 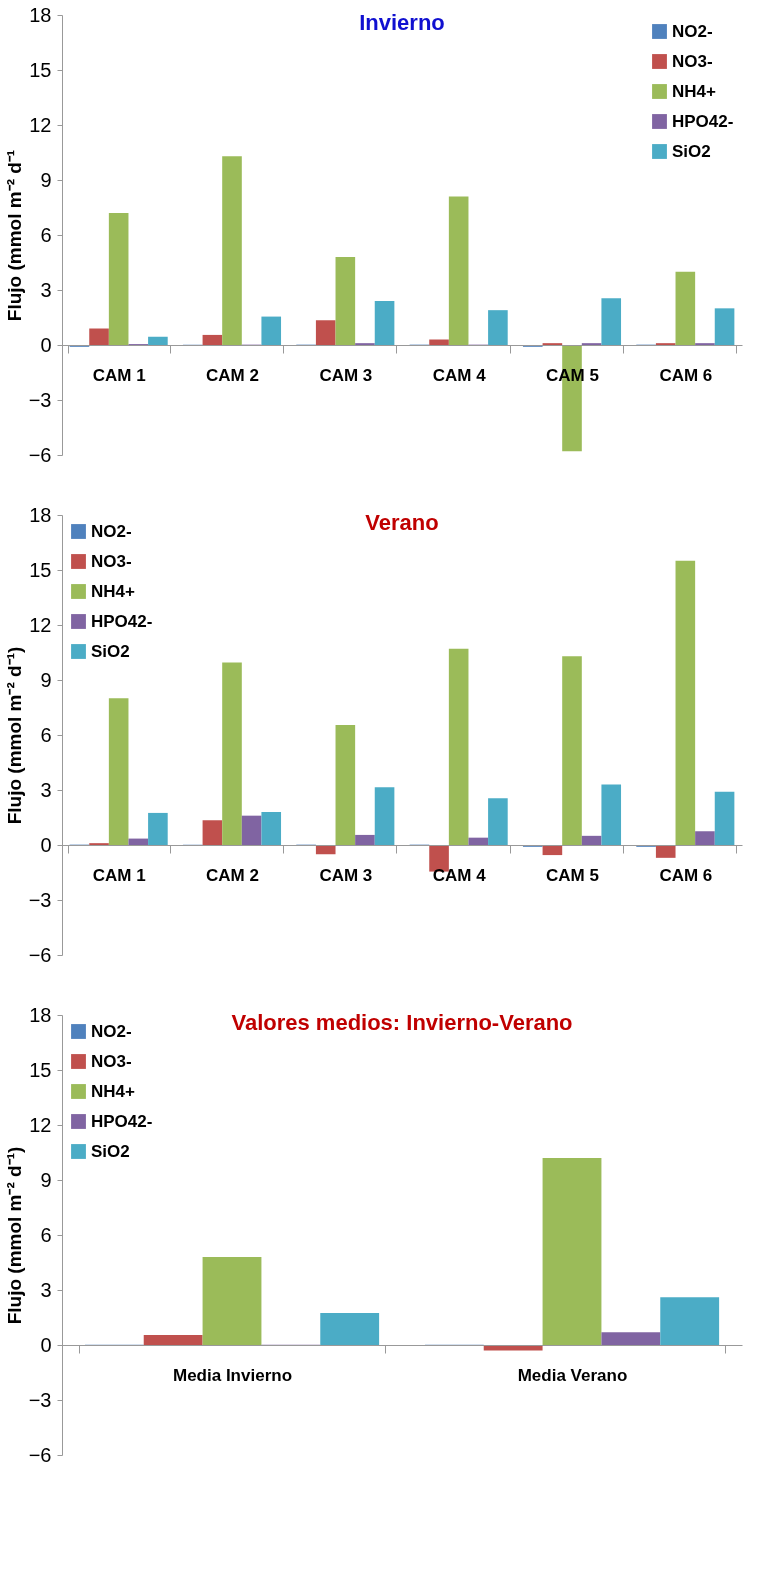 What do you see at coordinates (402, 1022) in the screenshot?
I see `chart-title: Valores medios: Invierno-Verano` at bounding box center [402, 1022].